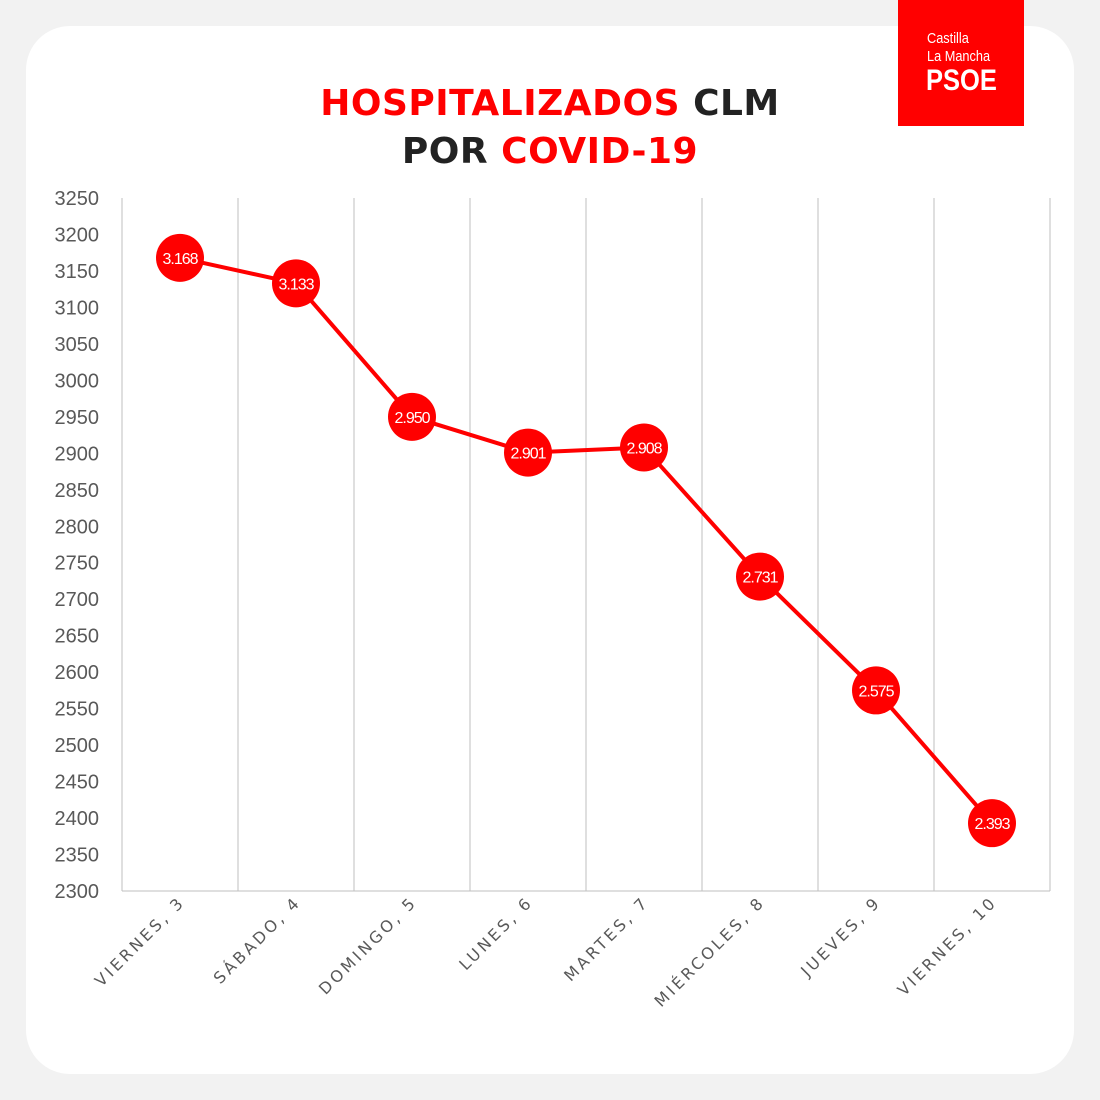 This screenshot has width=1100, height=1100. I want to click on y-tick-label: 2800, so click(77, 527).